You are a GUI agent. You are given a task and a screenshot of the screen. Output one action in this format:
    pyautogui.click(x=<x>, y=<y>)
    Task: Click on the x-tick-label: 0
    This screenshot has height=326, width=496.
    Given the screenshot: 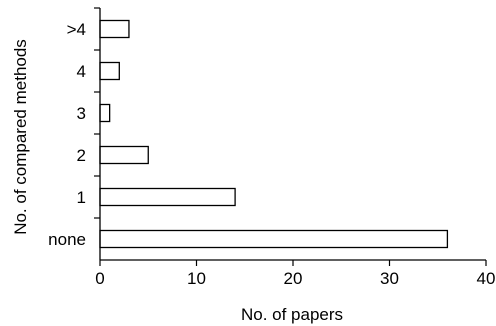 What is the action you would take?
    pyautogui.click(x=99, y=278)
    